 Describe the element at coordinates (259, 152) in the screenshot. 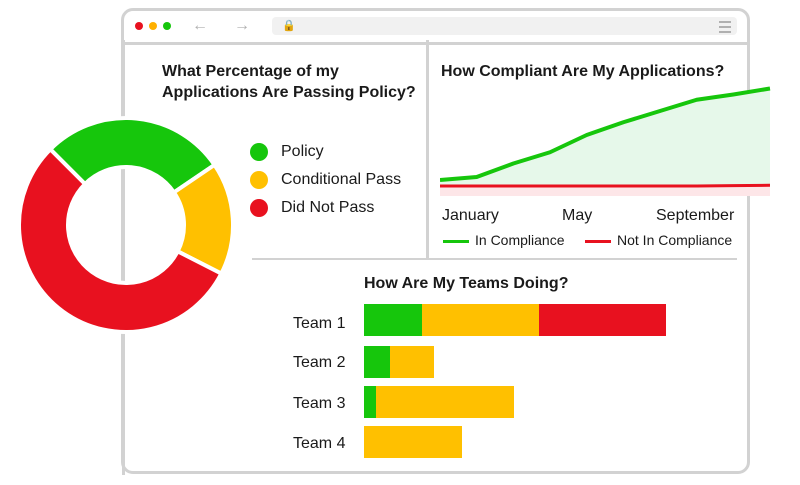

I see `legend-swatch-policy` at that location.